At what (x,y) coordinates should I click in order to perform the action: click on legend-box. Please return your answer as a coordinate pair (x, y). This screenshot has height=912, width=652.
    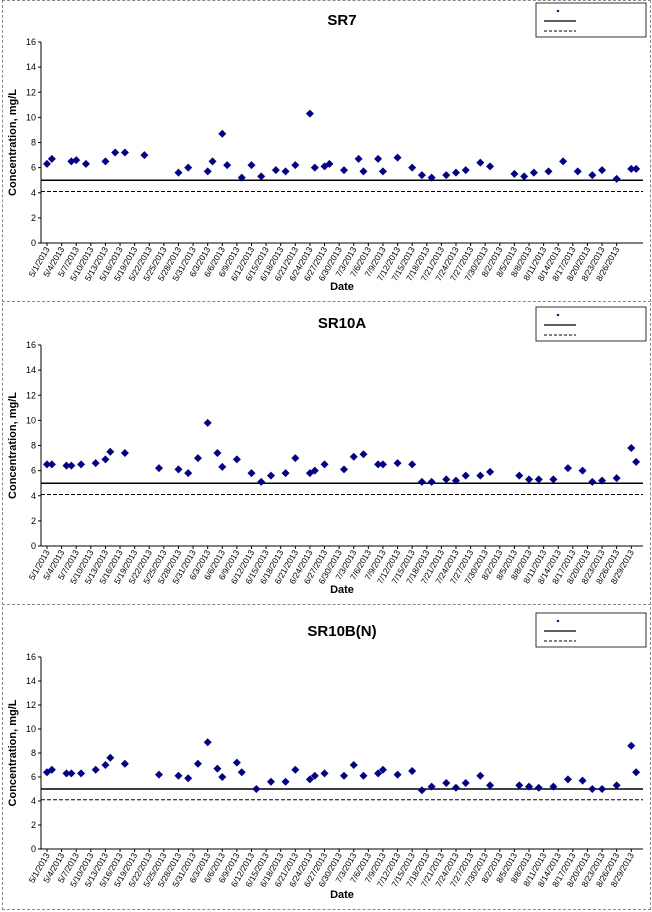
    Looking at the image, I should click on (591, 630).